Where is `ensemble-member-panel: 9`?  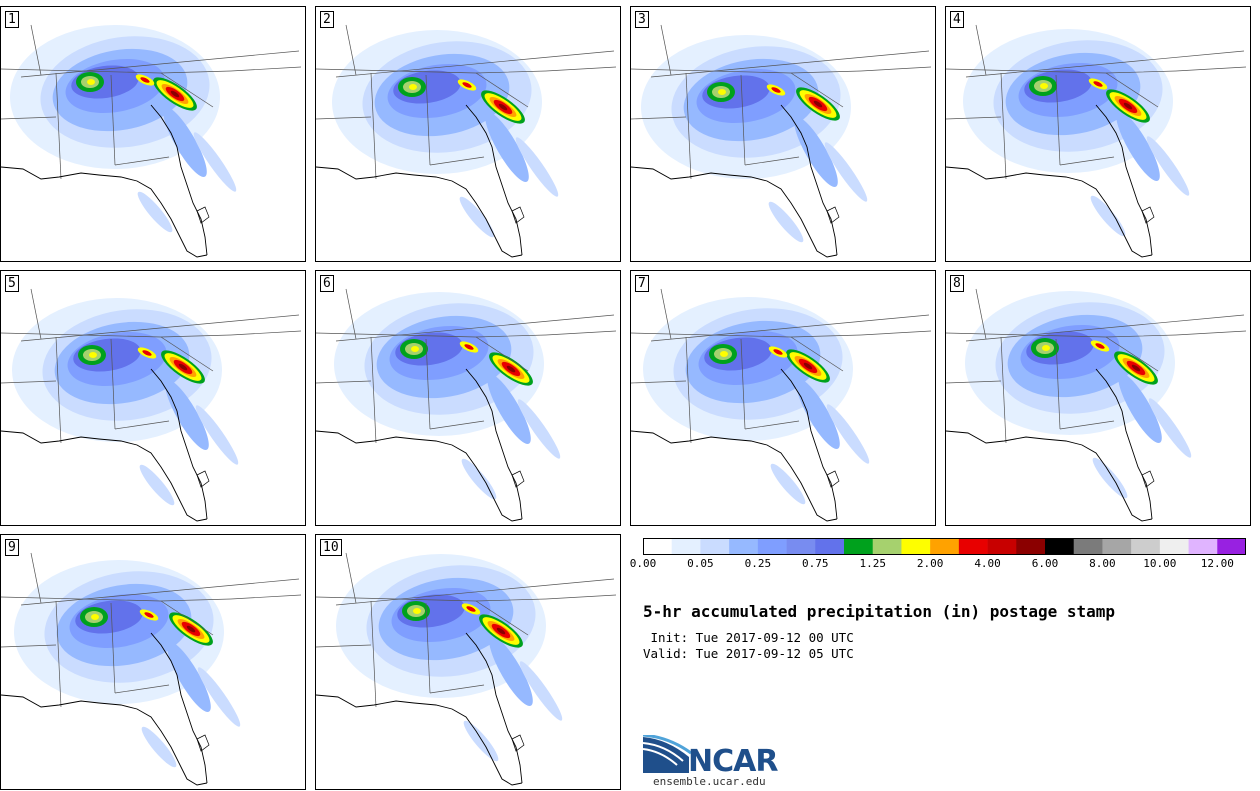 ensemble-member-panel: 9 is located at coordinates (153, 662).